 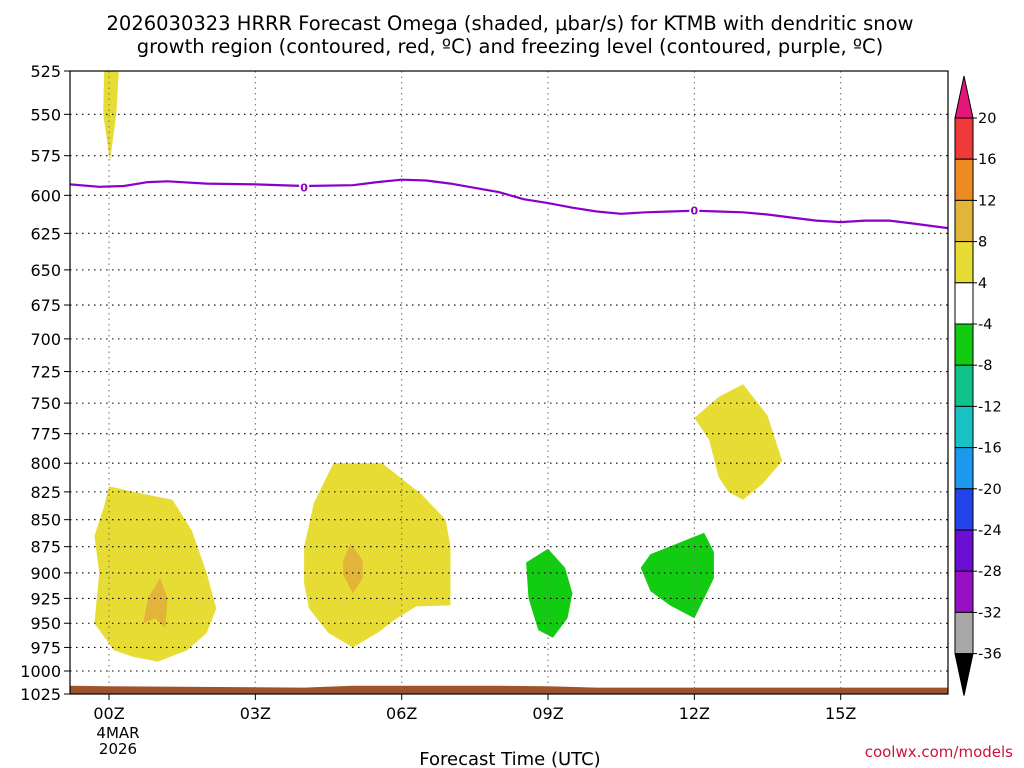 What do you see at coordinates (45, 114) in the screenshot?
I see `y-tick-label: 550` at bounding box center [45, 114].